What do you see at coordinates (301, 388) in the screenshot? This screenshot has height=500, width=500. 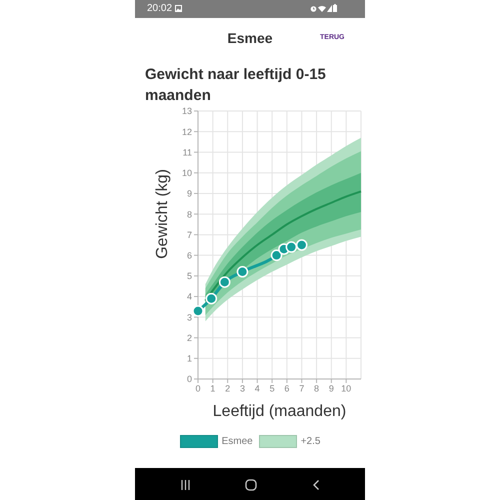 I see `x-tick-label: 7` at bounding box center [301, 388].